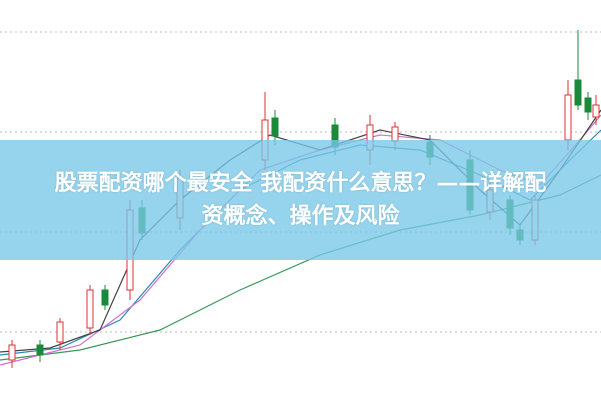 The image size is (601, 401). Describe the element at coordinates (300, 183) in the screenshot. I see `title-line: 股票配资哪个最安全 我配资什么意思？——详解配` at that location.